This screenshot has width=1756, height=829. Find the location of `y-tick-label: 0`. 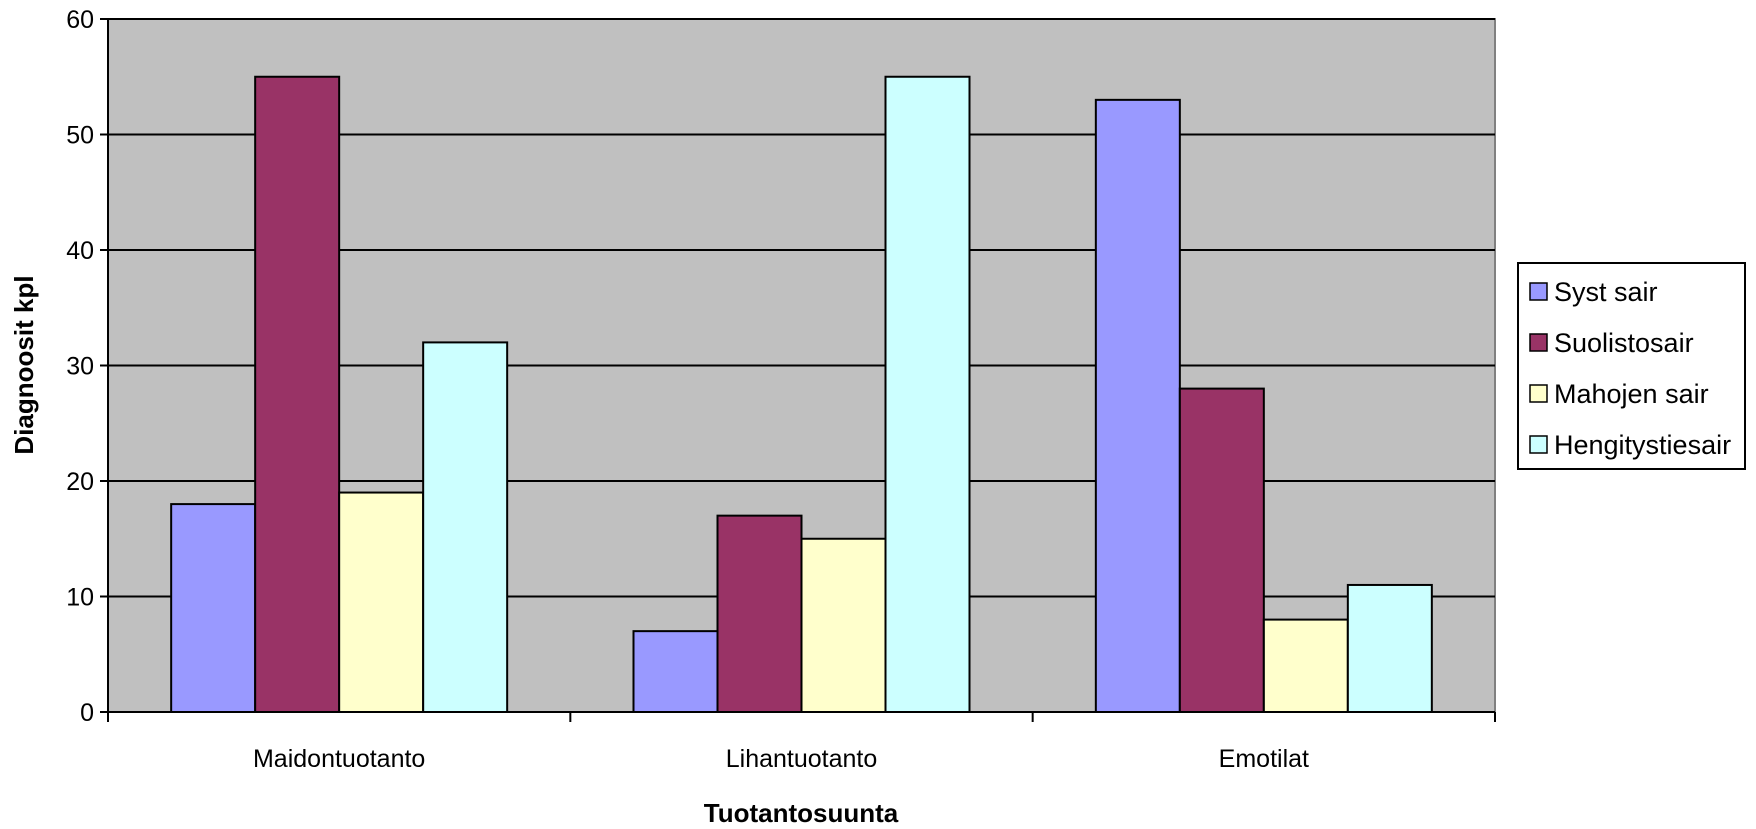

y-tick-label: 0 is located at coordinates (87, 713).